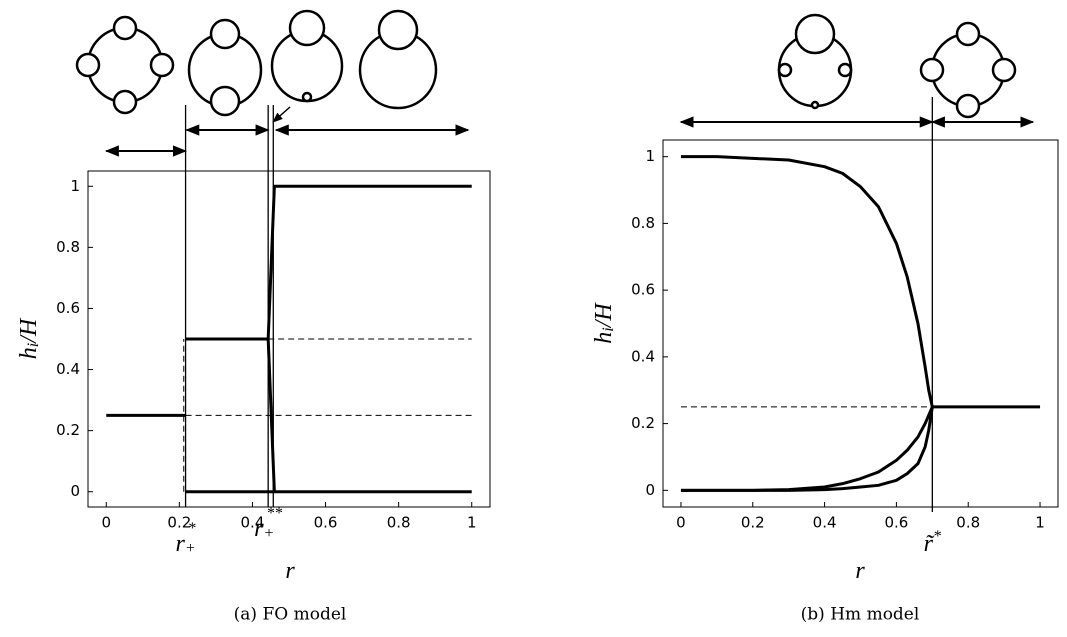 This screenshot has height=637, width=1067. I want to click on threshold-label: r+ *, so click(186, 539).